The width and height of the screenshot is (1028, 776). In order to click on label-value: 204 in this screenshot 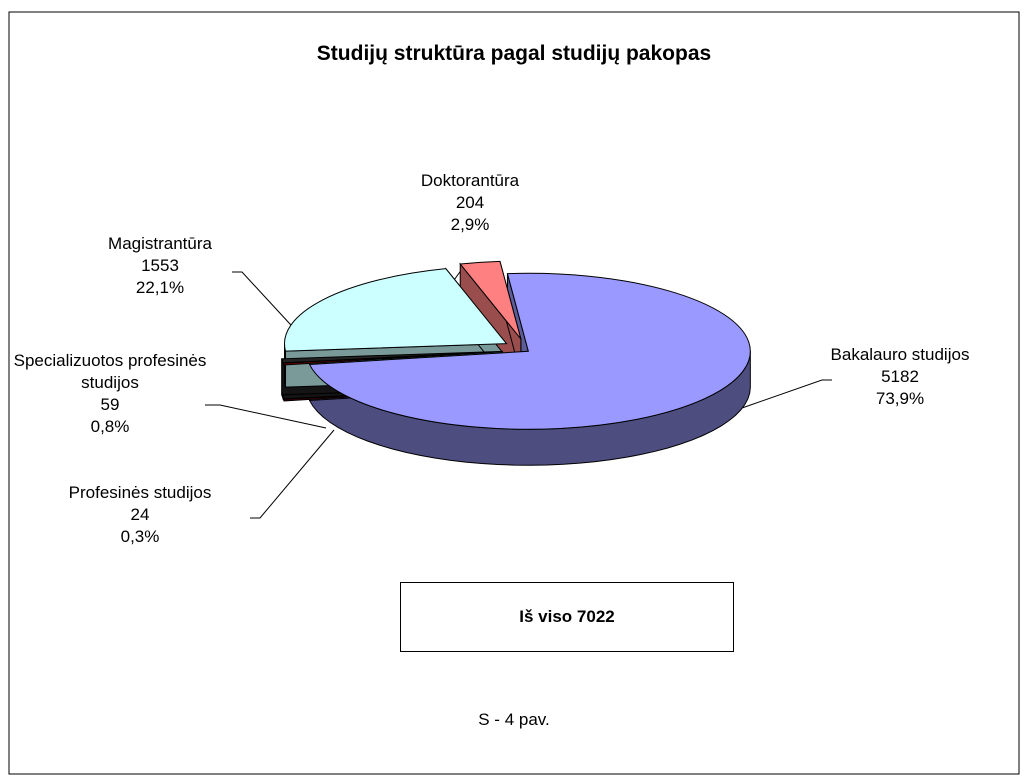, I will do `click(470, 202)`.